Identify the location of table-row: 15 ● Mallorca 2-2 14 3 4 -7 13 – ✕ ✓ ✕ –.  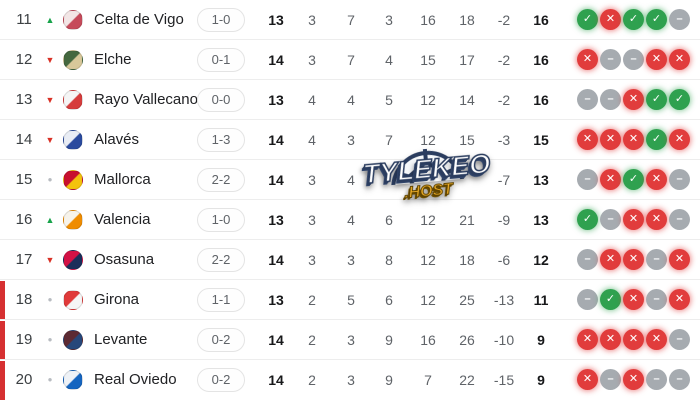
(350, 180).